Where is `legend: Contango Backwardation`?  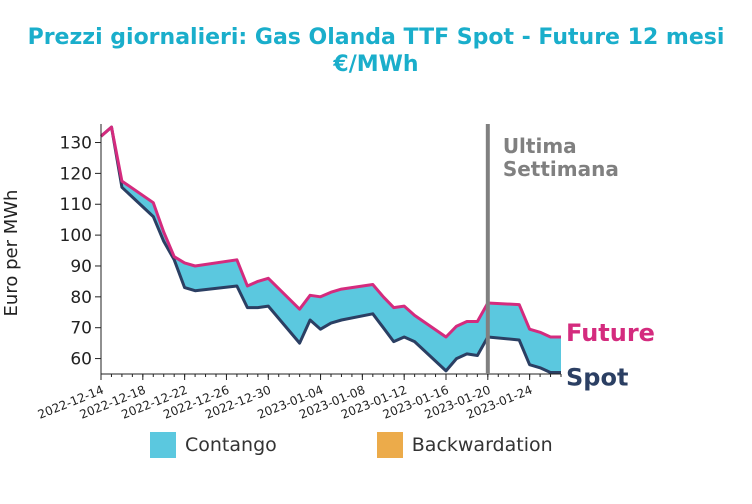 legend: Contango Backwardation is located at coordinates (401, 445).